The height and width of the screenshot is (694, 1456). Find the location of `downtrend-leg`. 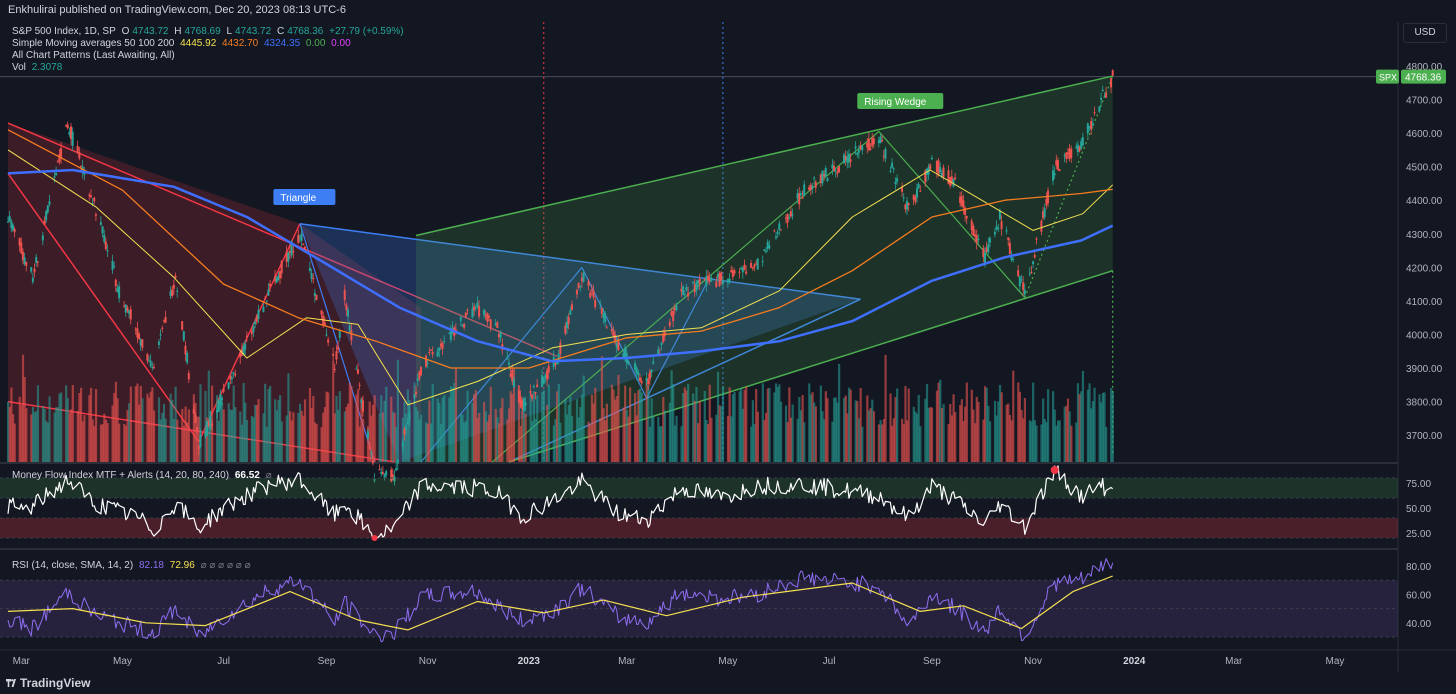

downtrend-leg is located at coordinates (103, 307).